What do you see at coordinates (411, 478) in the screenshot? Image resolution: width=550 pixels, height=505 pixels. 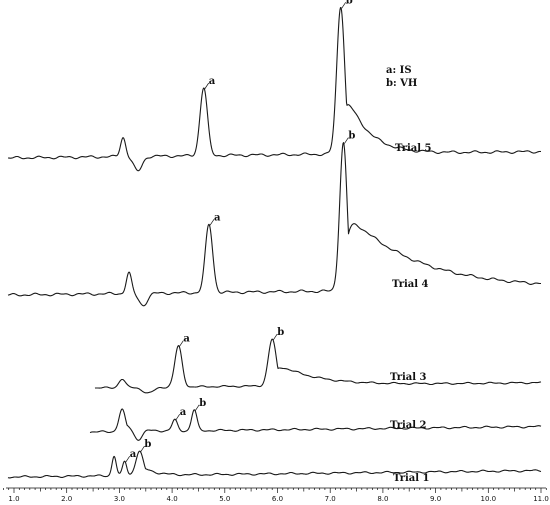 I see `trial-label: Trial 1` at bounding box center [411, 478].